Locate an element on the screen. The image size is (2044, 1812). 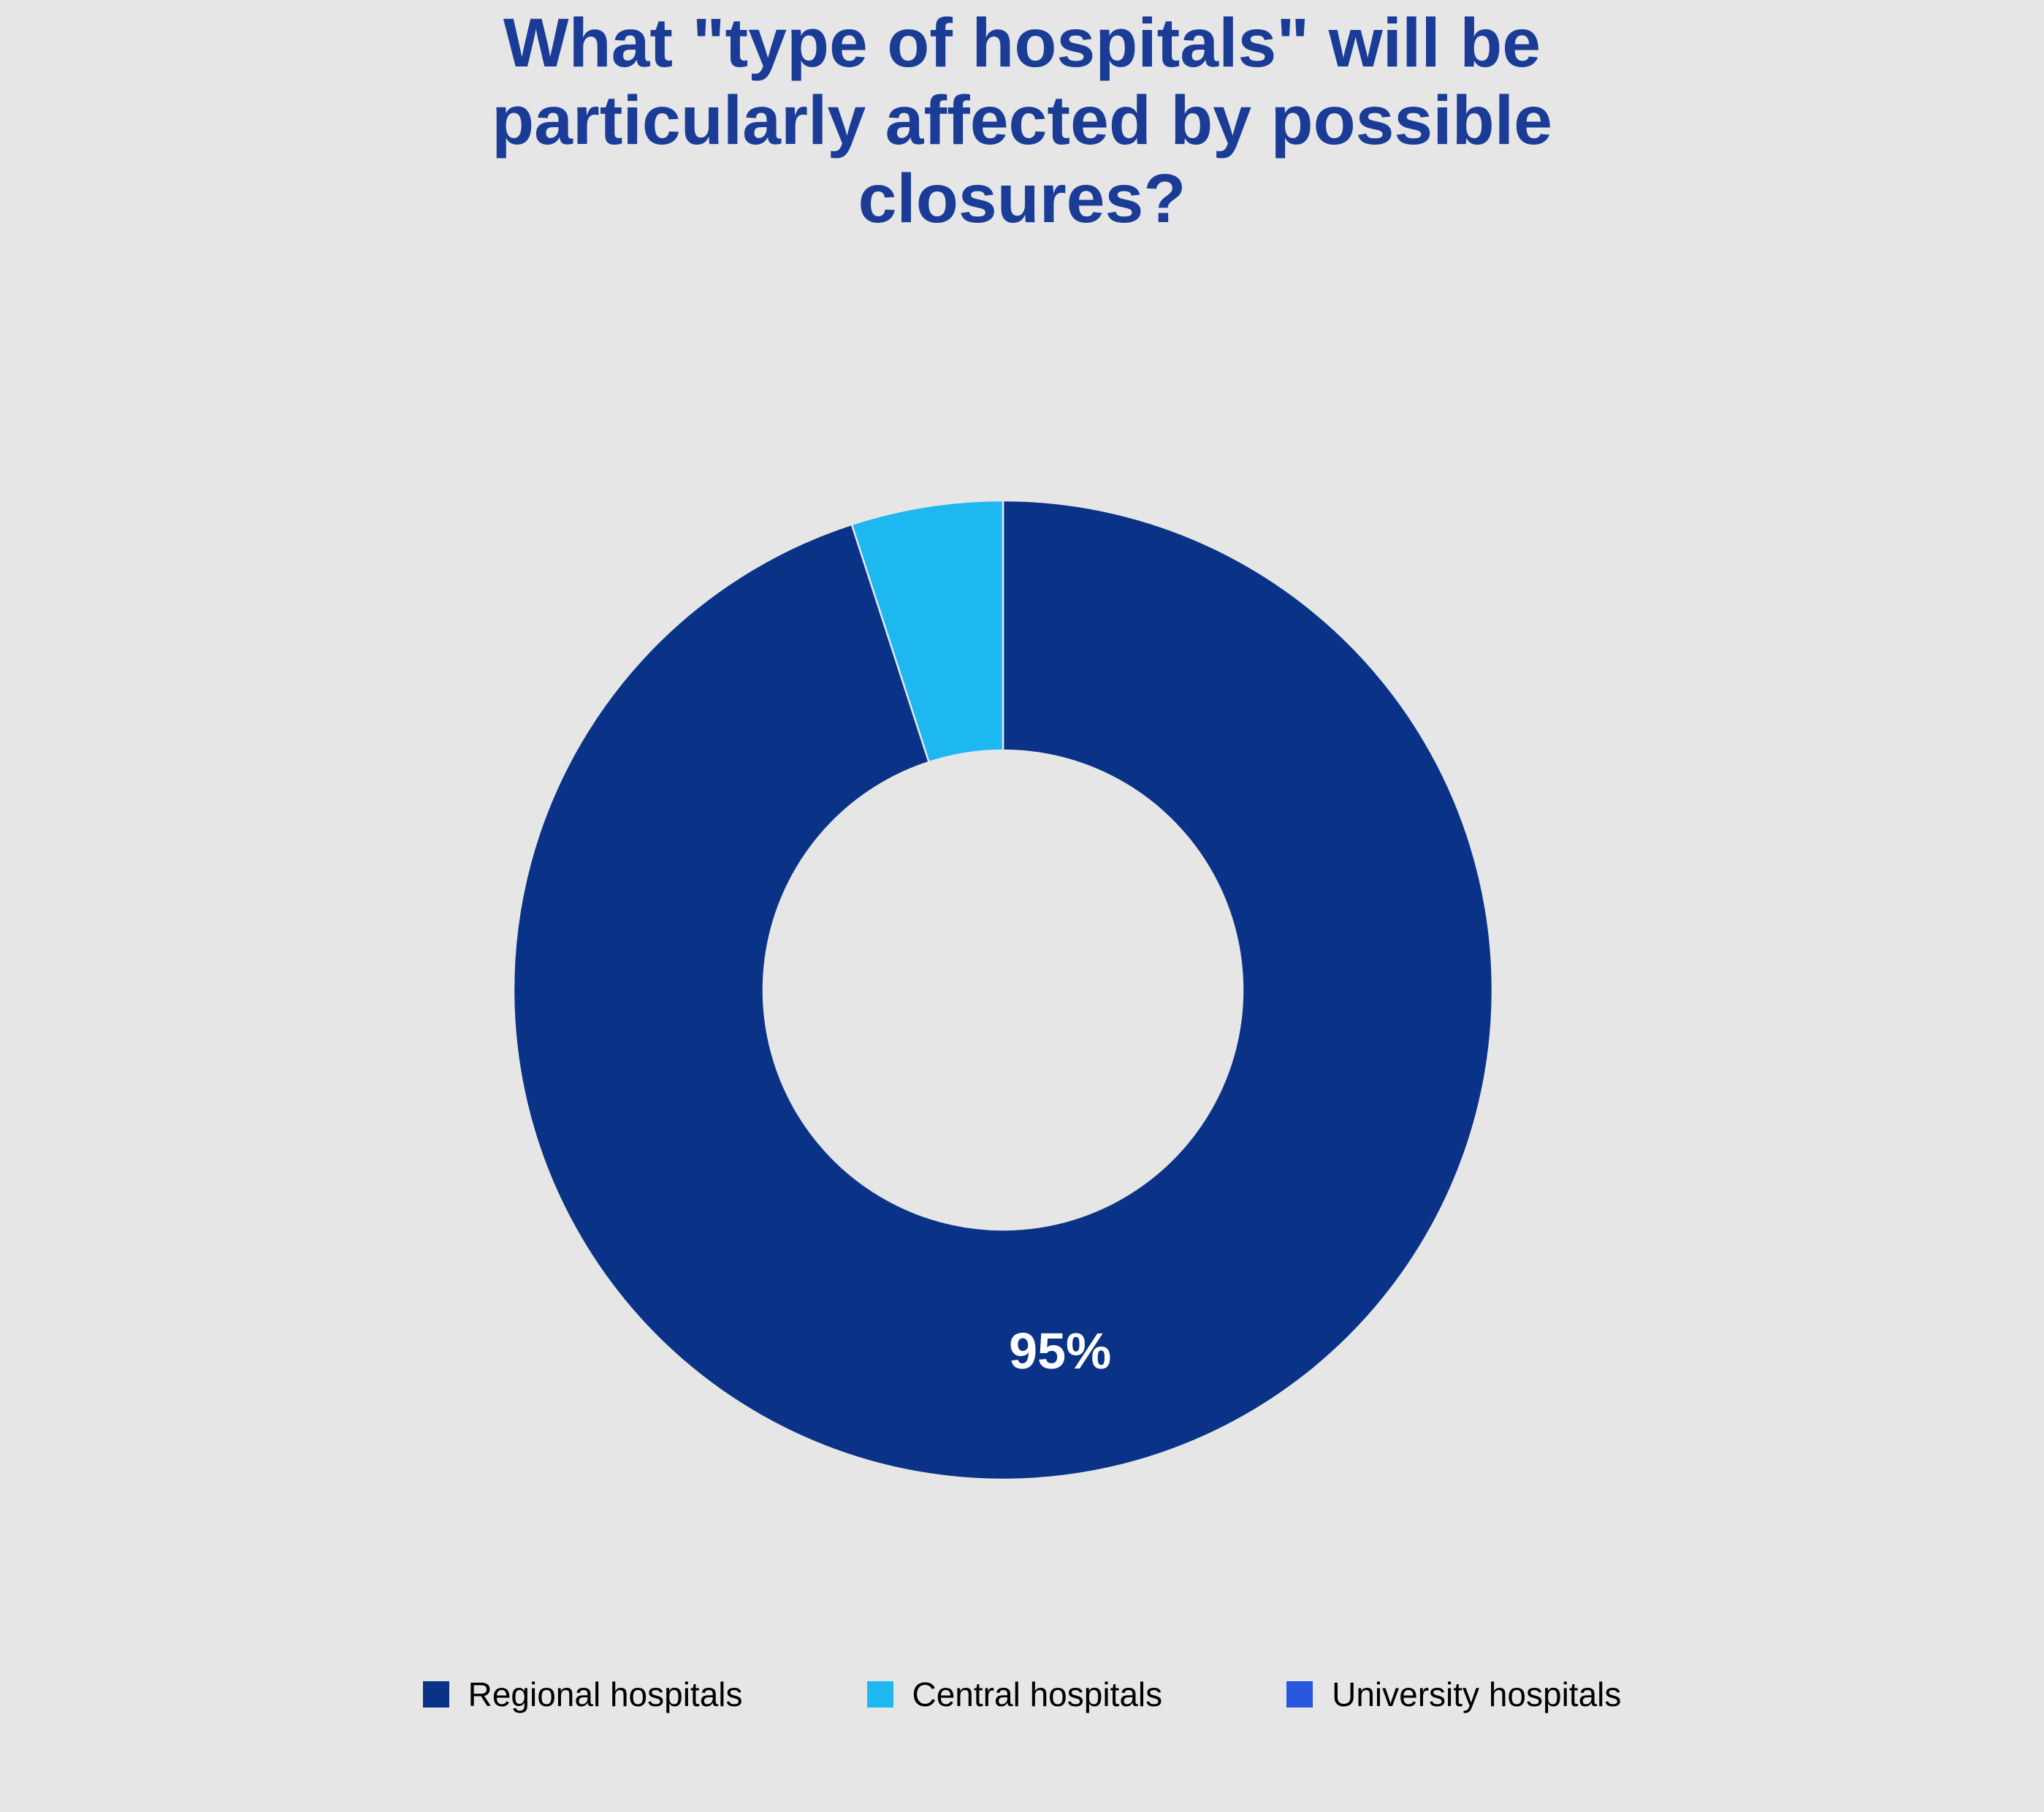
legend-item-university-hospitals: University hospitals is located at coordinates (1453, 1695).